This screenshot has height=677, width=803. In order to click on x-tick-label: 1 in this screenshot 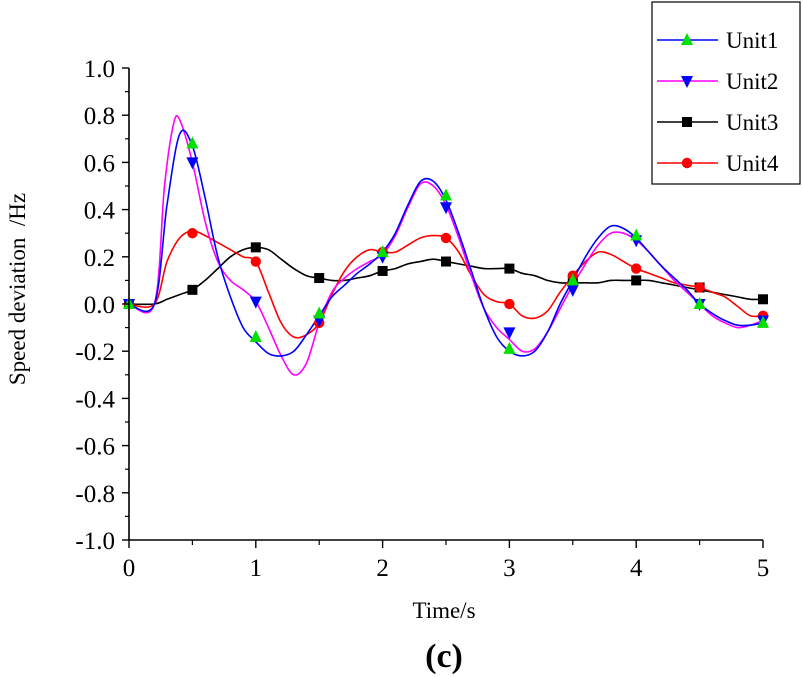, I will do `click(256, 568)`.